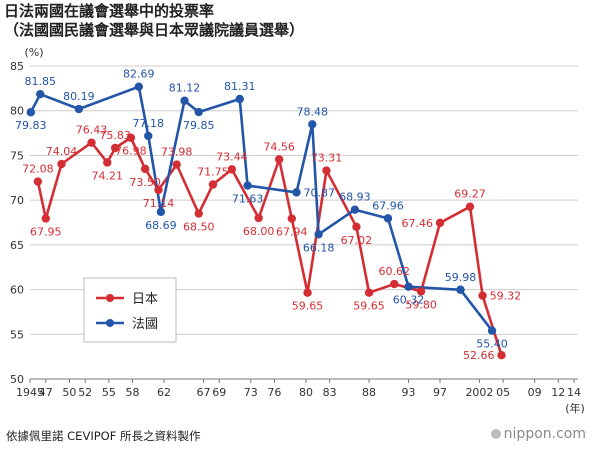 The width and height of the screenshot is (594, 452). I want to click on x-tick-label: 09, so click(535, 392).